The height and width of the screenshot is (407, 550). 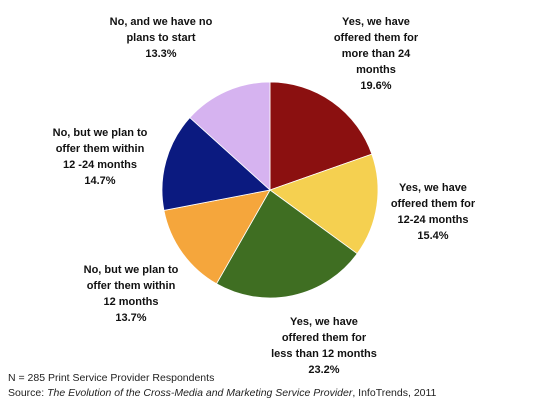 I want to click on slice-value-label: 23.2%, so click(x=324, y=370).